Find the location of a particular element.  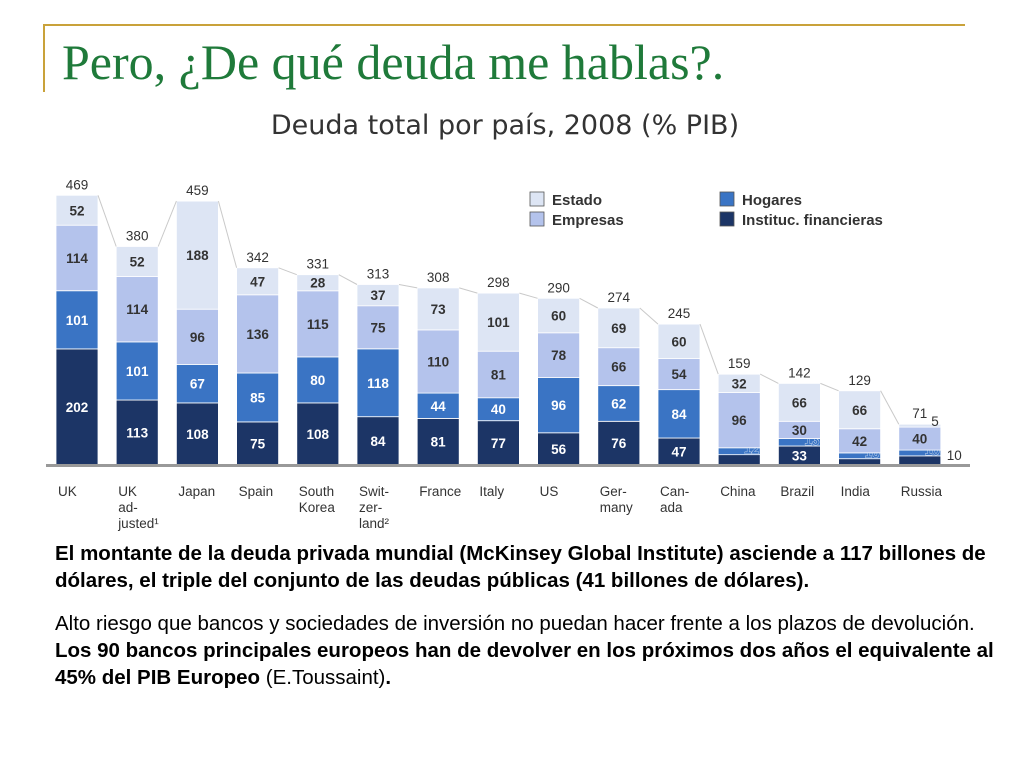

legend-label: Hogares is located at coordinates (772, 200).